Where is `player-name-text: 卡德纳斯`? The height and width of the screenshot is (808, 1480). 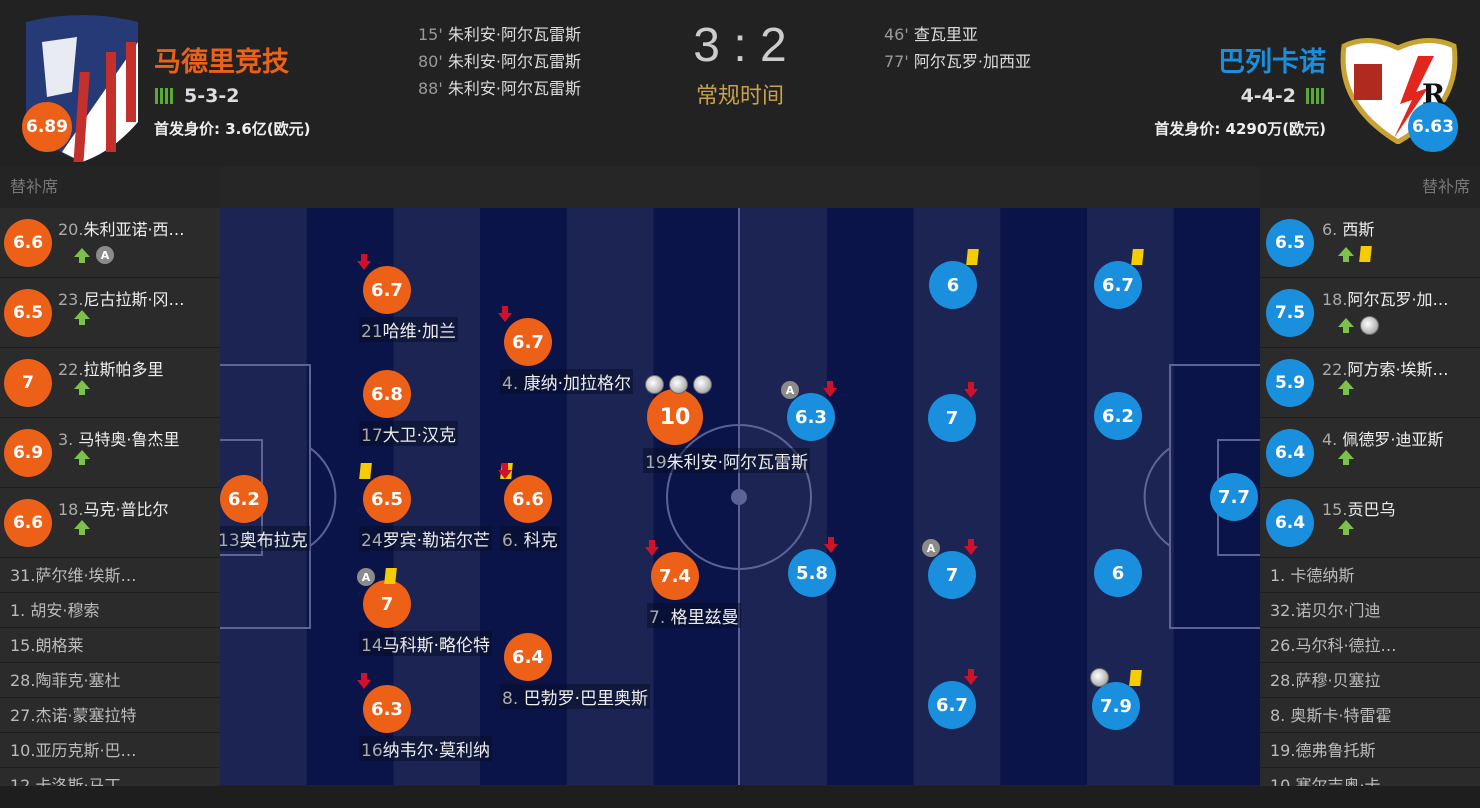 player-name-text: 卡德纳斯 is located at coordinates (1322, 575).